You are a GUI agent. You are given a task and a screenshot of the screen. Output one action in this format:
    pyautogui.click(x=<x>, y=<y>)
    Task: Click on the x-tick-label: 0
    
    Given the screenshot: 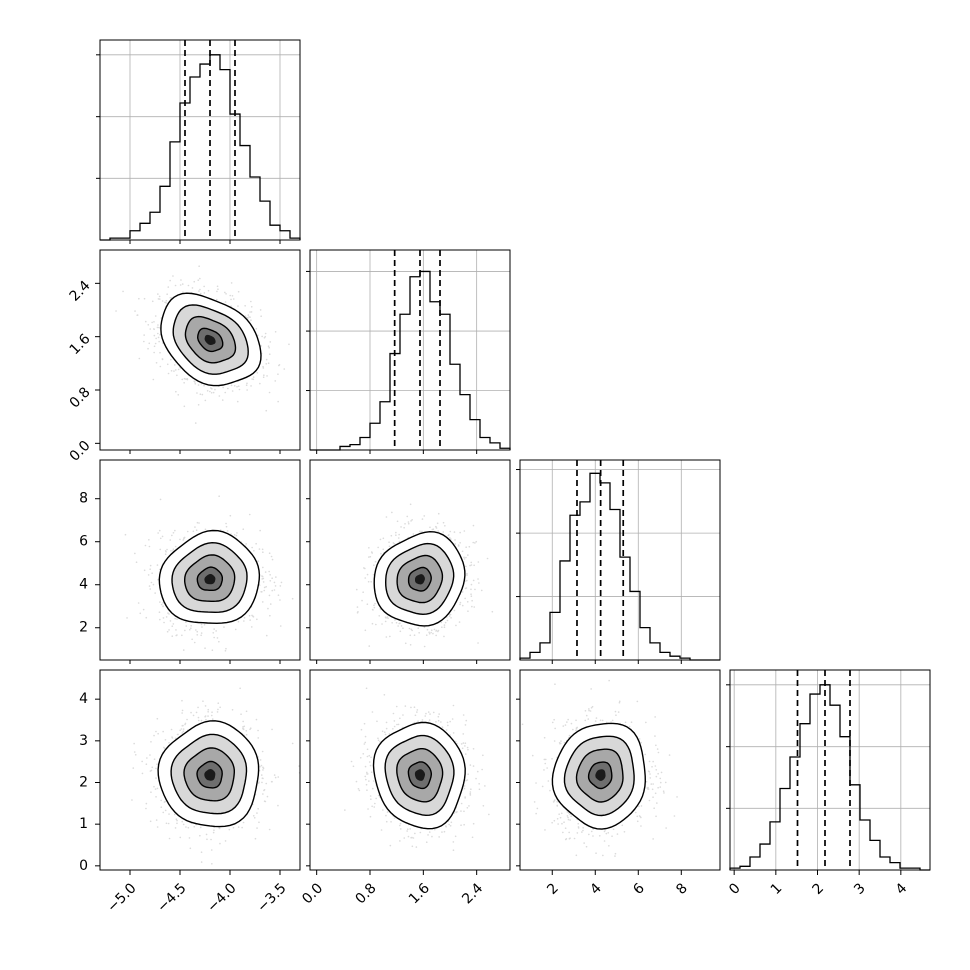 What is the action you would take?
    pyautogui.click(x=735, y=889)
    